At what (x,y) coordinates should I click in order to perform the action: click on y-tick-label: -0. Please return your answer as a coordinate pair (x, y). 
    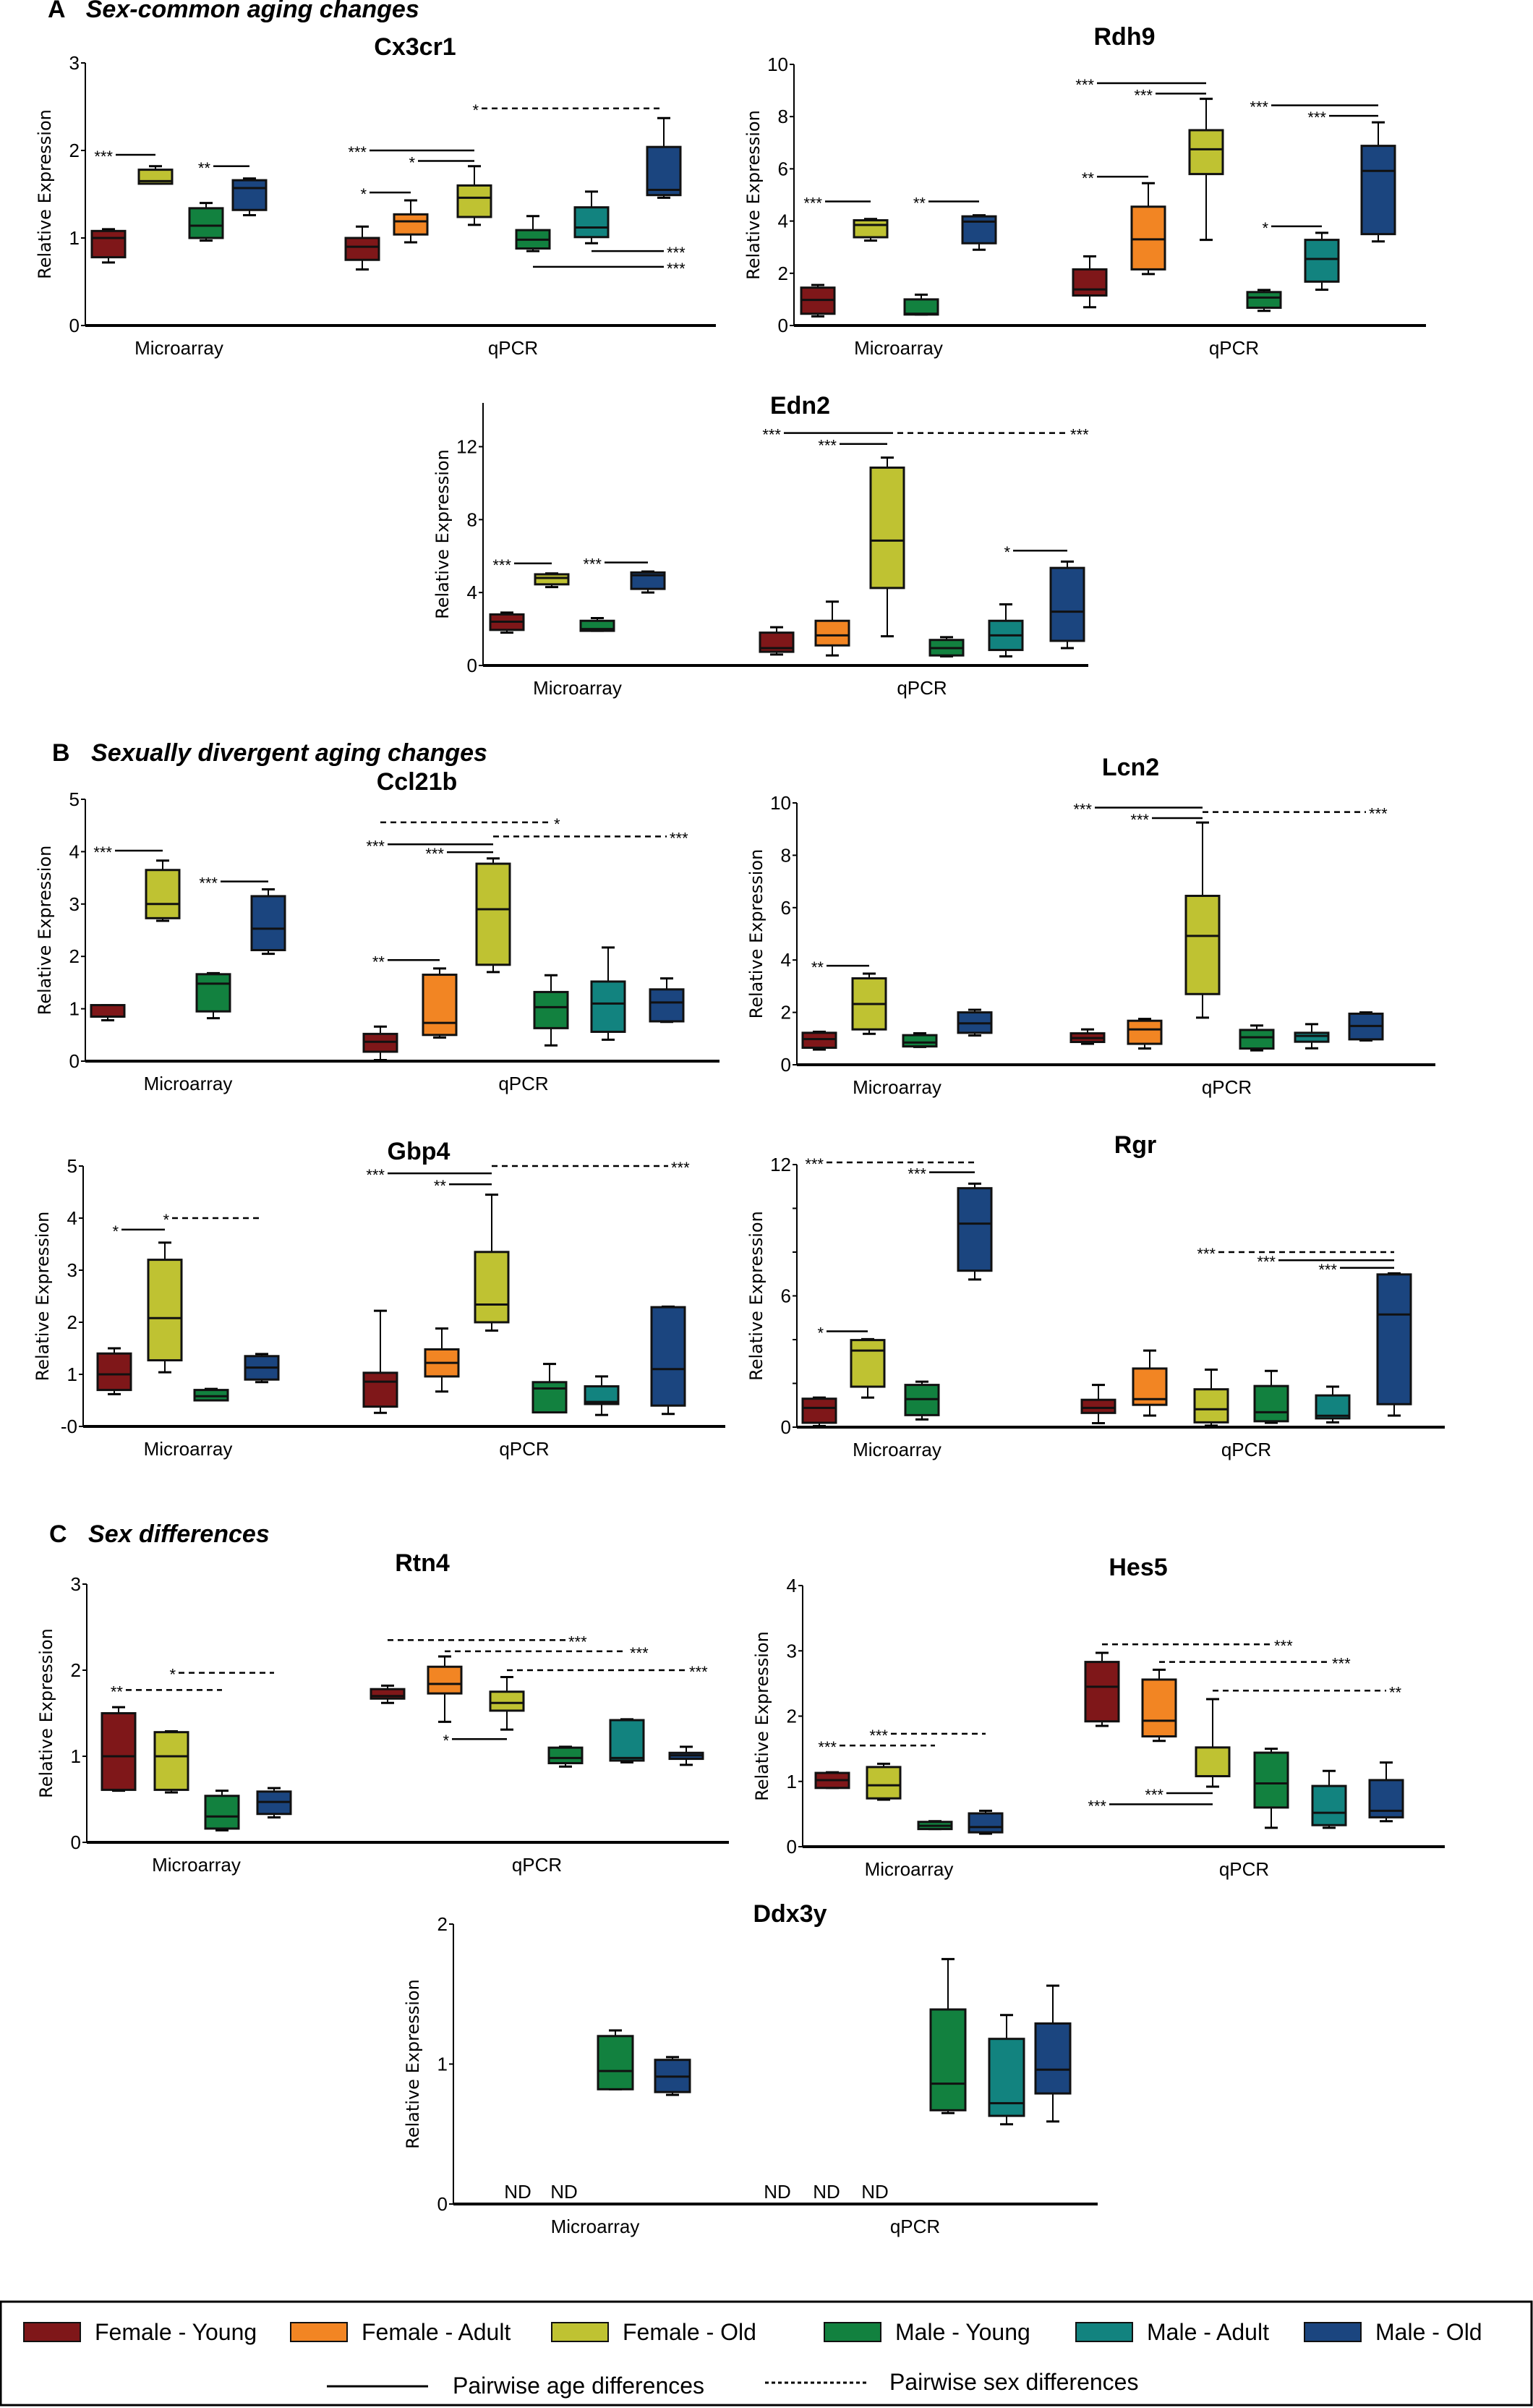
    Looking at the image, I should click on (69, 1427).